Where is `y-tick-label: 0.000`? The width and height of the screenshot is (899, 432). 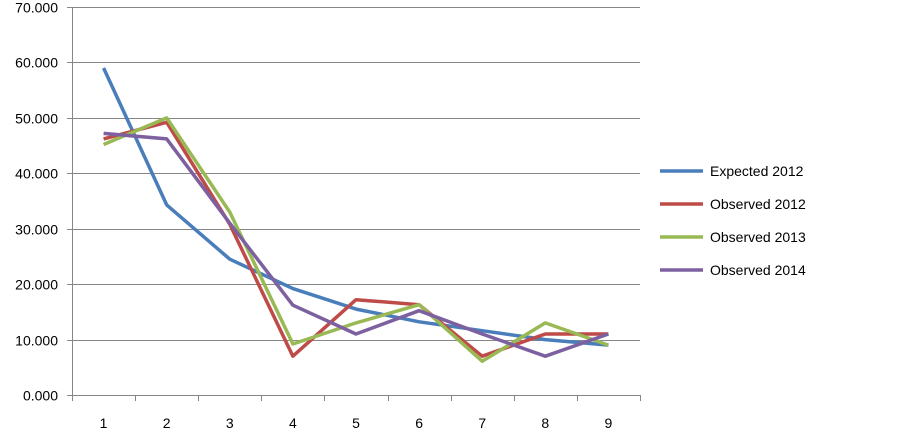 y-tick-label: 0.000 is located at coordinates (40, 396).